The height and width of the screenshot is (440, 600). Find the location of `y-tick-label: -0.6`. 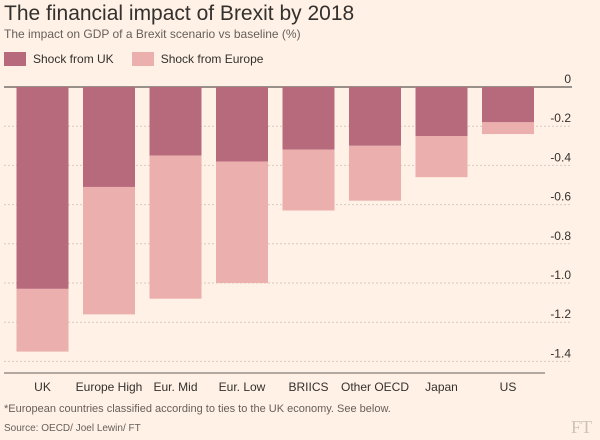

y-tick-label: -0.6 is located at coordinates (560, 197).